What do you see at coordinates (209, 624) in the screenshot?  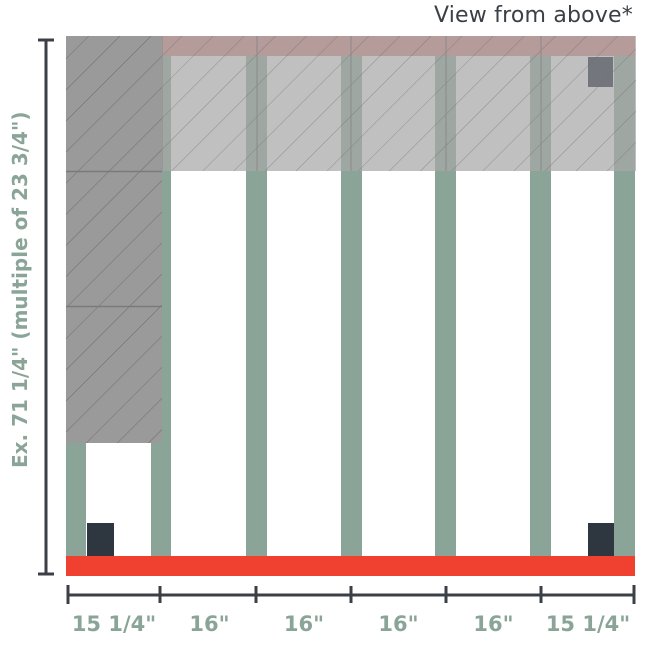 I see `spacing-label-2: 16"` at bounding box center [209, 624].